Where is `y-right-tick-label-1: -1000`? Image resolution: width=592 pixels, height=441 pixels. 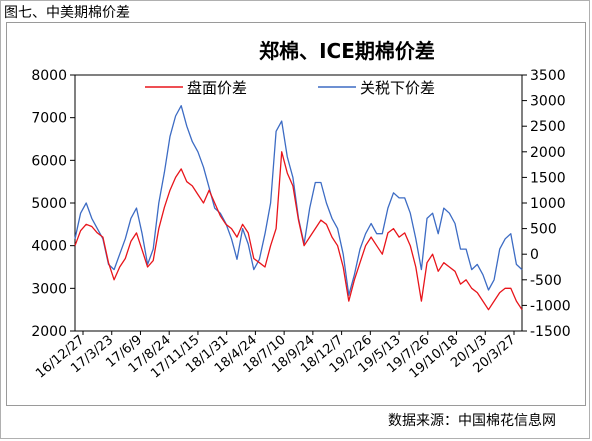
y-right-tick-label-1: -1000 is located at coordinates (550, 306).